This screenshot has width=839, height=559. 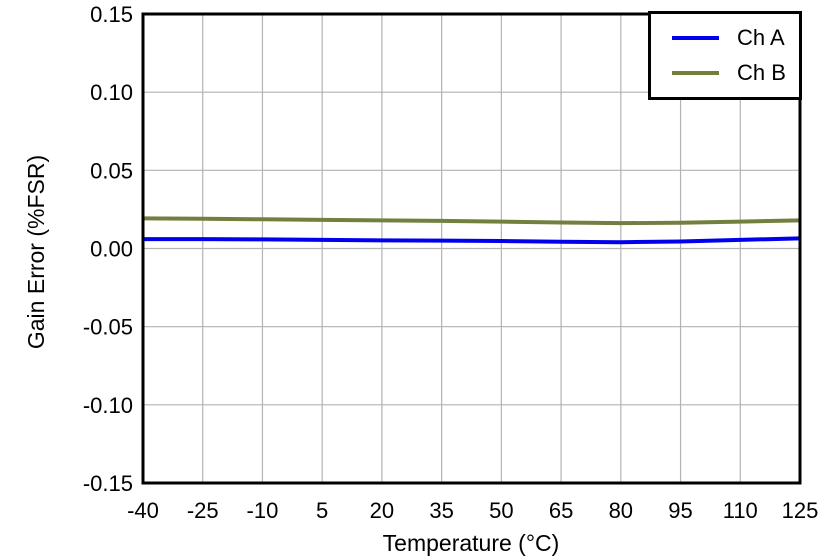 What do you see at coordinates (695, 73) in the screenshot?
I see `ch-b-line-swatch-icon` at bounding box center [695, 73].